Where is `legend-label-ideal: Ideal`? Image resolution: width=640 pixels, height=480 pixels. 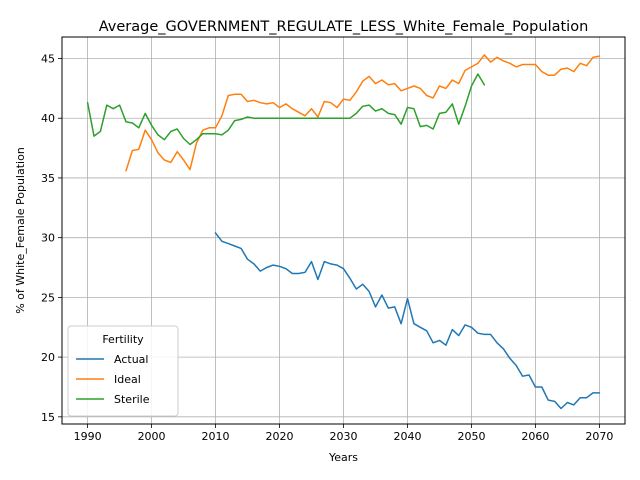 legend-label-ideal: Ideal is located at coordinates (127, 379).